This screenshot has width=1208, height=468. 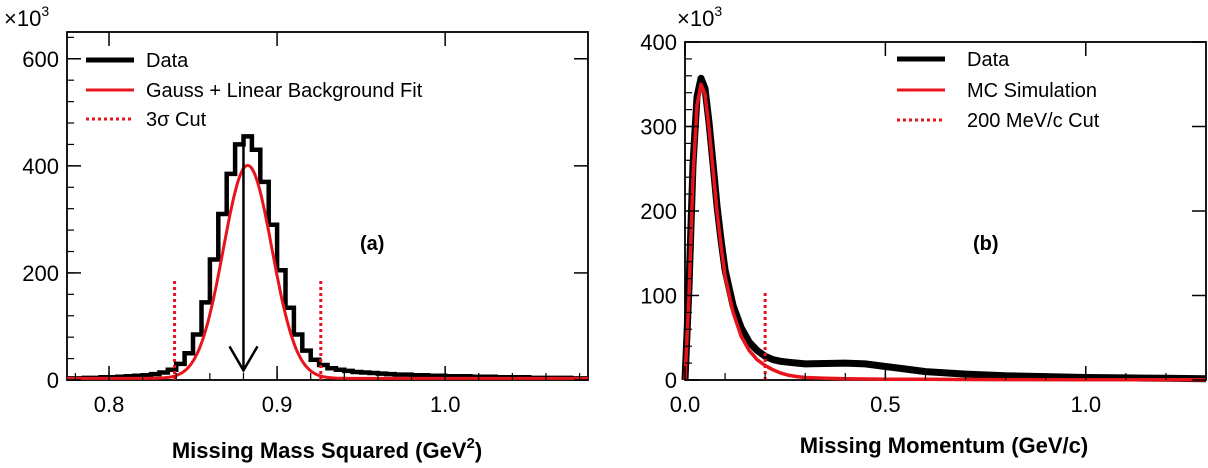 I want to click on panel-b-multiplier: ×10³, so click(x=699, y=17).